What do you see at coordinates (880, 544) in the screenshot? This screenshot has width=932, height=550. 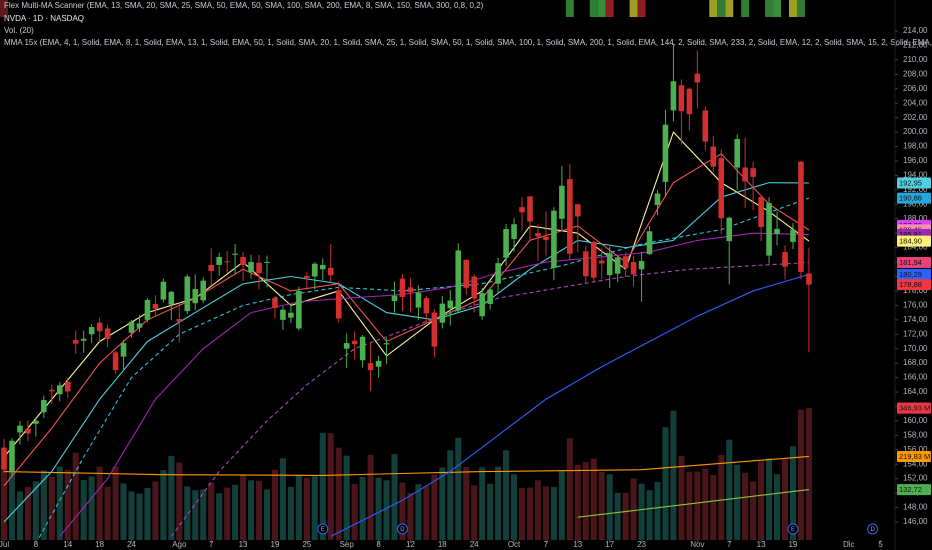 I see `x-tick-label: 5` at bounding box center [880, 544].